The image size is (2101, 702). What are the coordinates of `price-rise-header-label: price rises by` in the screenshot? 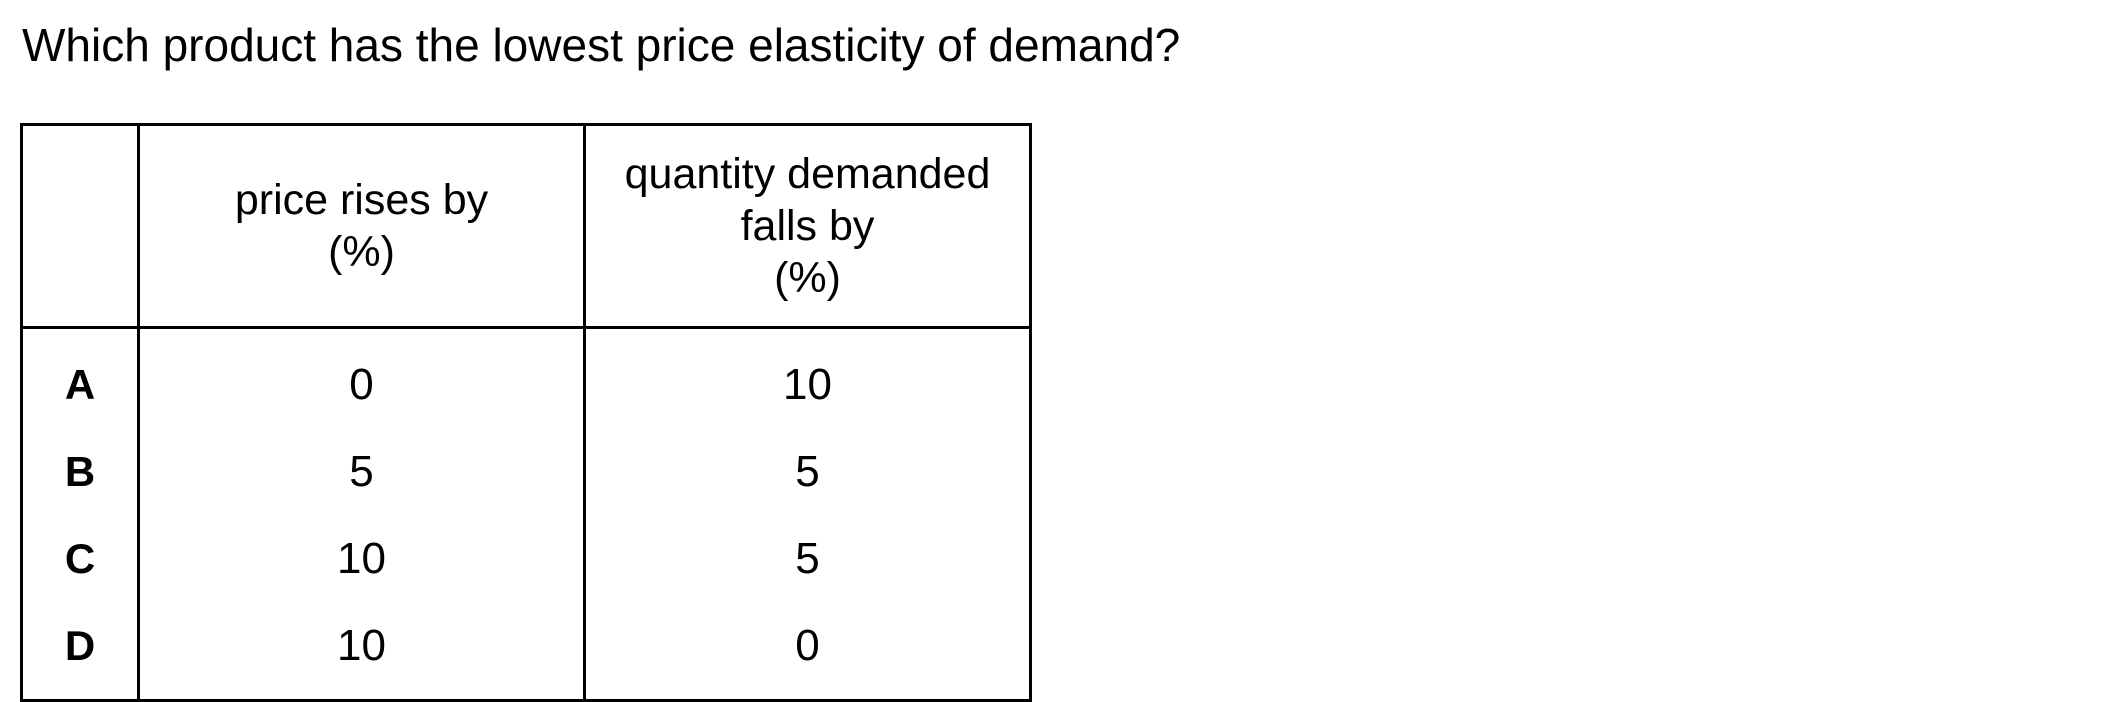 It's located at (361, 200).